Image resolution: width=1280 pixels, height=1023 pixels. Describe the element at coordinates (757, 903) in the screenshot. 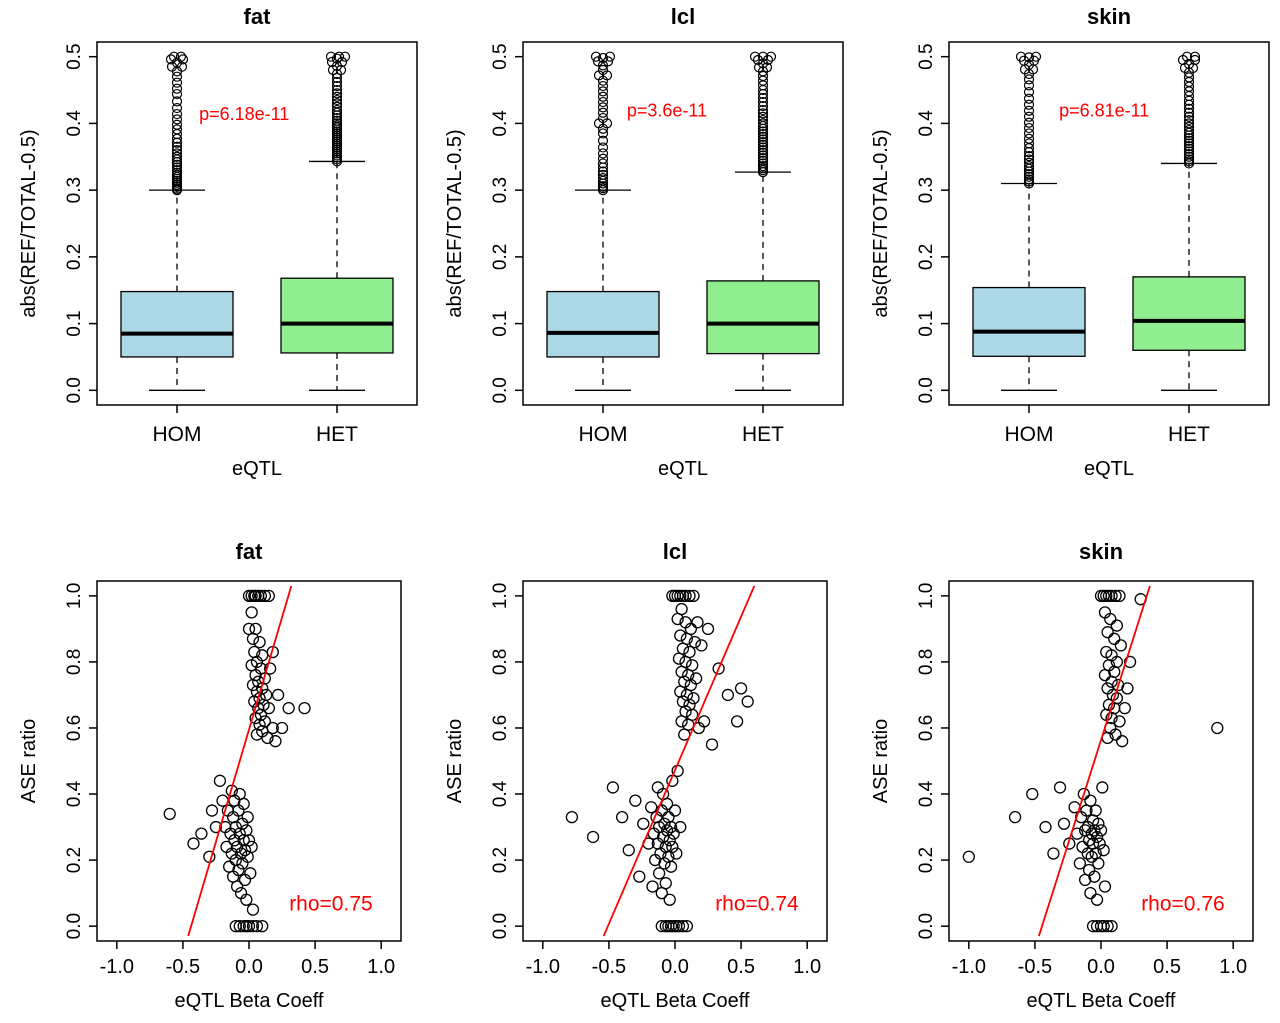

I see `rho-annotation: rho=0.74` at that location.